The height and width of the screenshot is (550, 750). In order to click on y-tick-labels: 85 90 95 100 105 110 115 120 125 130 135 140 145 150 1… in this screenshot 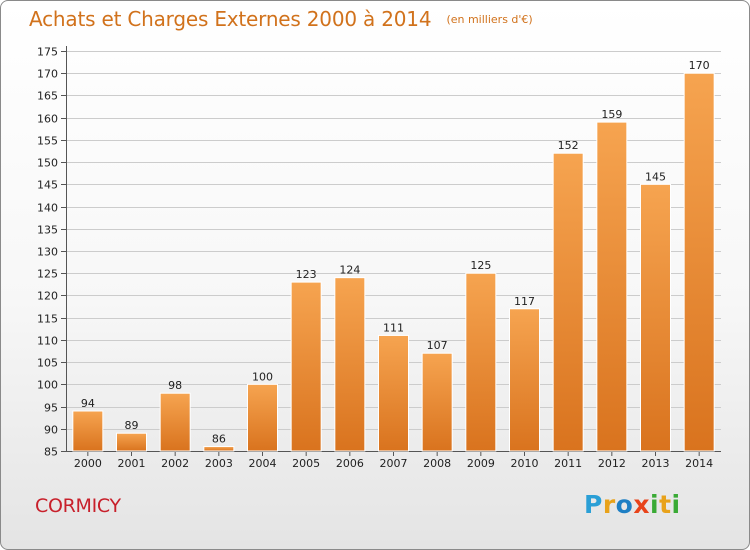, I will do `click(47, 252)`.